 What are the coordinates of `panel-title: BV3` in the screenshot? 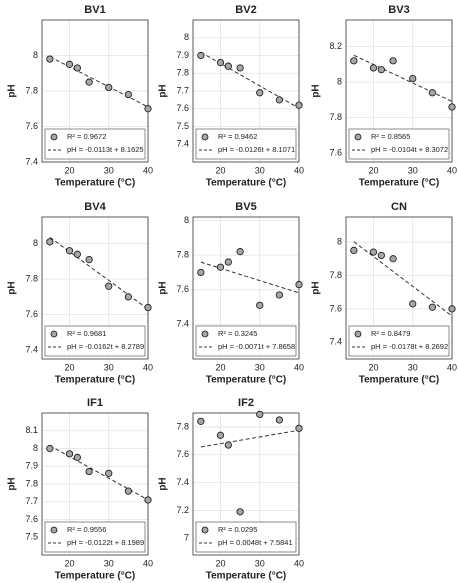 It's located at (398, 10).